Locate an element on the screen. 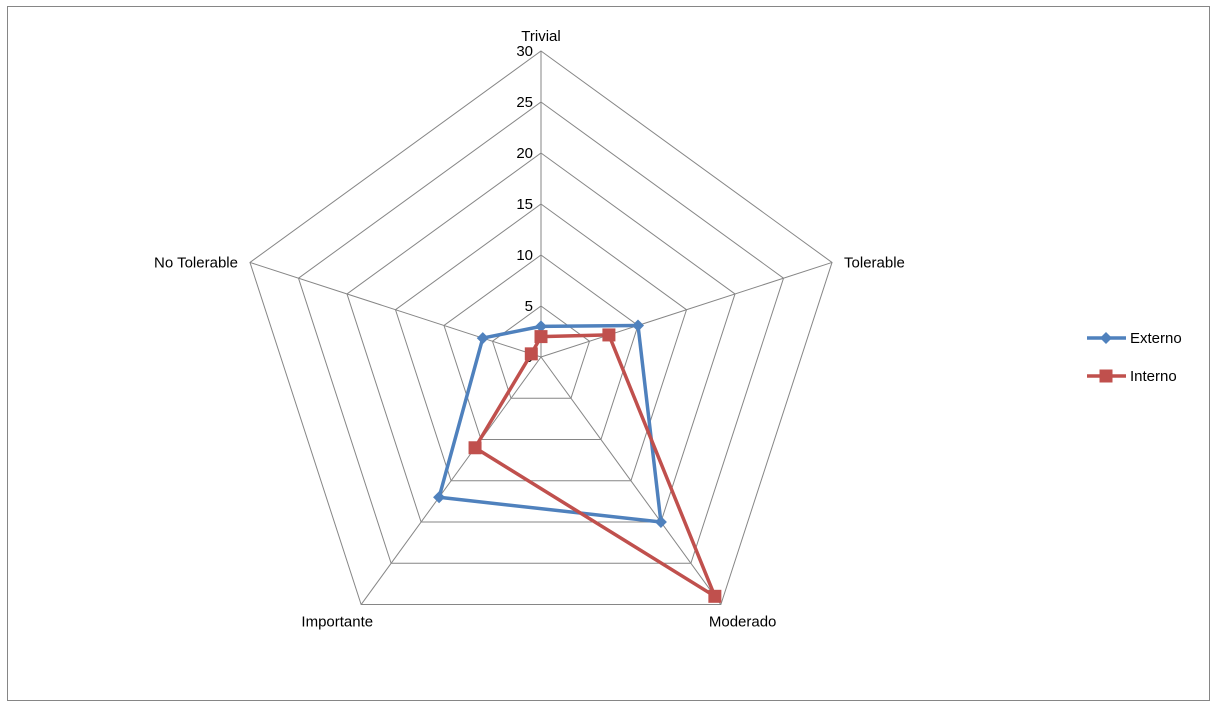 The height and width of the screenshot is (707, 1210). series-externo is located at coordinates (550, 424).